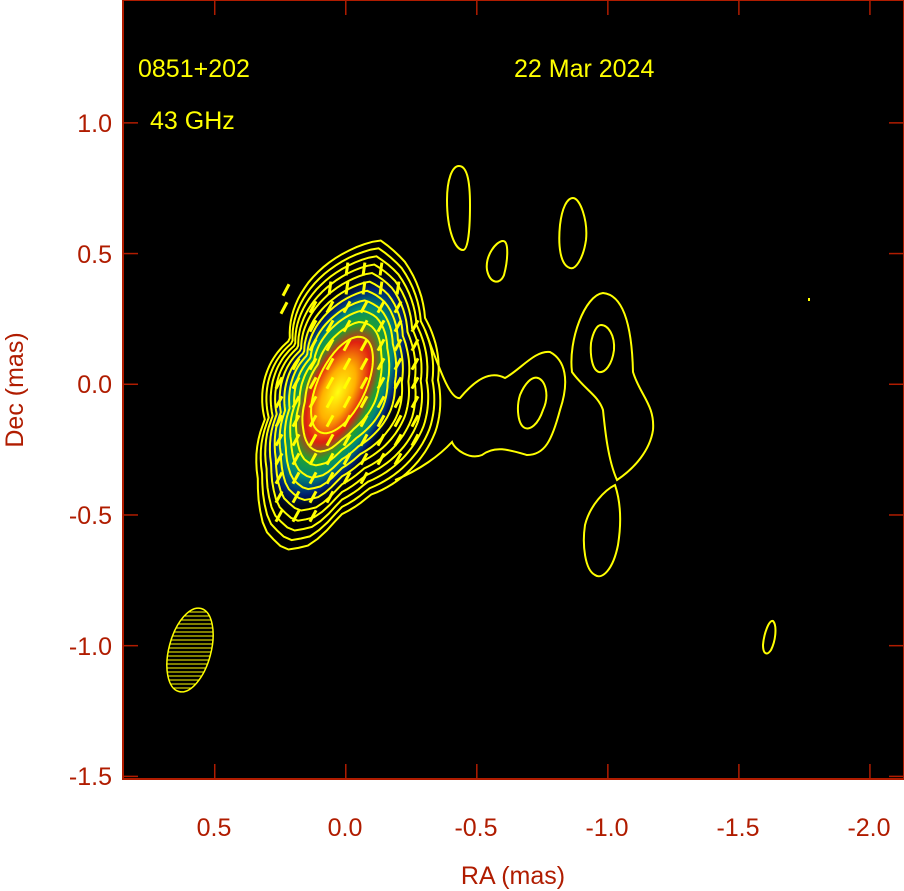 This screenshot has width=904, height=891. What do you see at coordinates (584, 69) in the screenshot?
I see `date-label: 22 Mar 2024` at bounding box center [584, 69].